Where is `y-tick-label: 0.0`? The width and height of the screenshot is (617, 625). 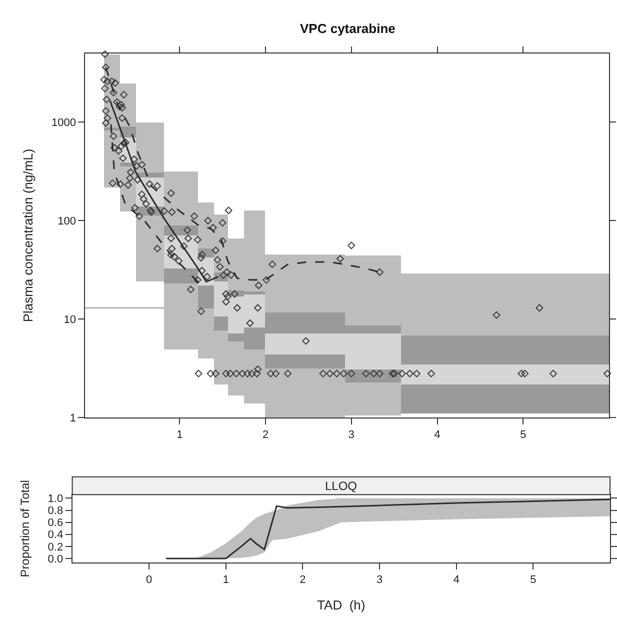
y-tick-label: 0.0 is located at coordinates (56, 559).